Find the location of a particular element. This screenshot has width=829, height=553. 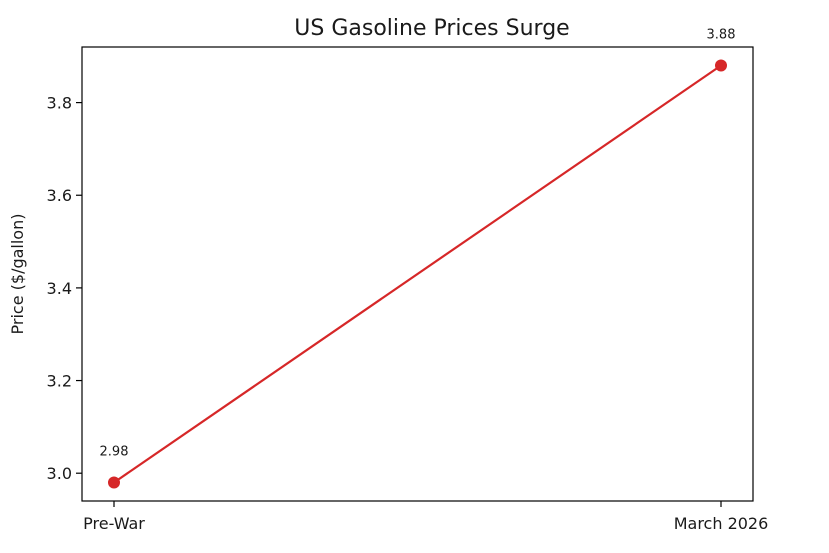

y-tick-label: 3.2 is located at coordinates (59, 381).